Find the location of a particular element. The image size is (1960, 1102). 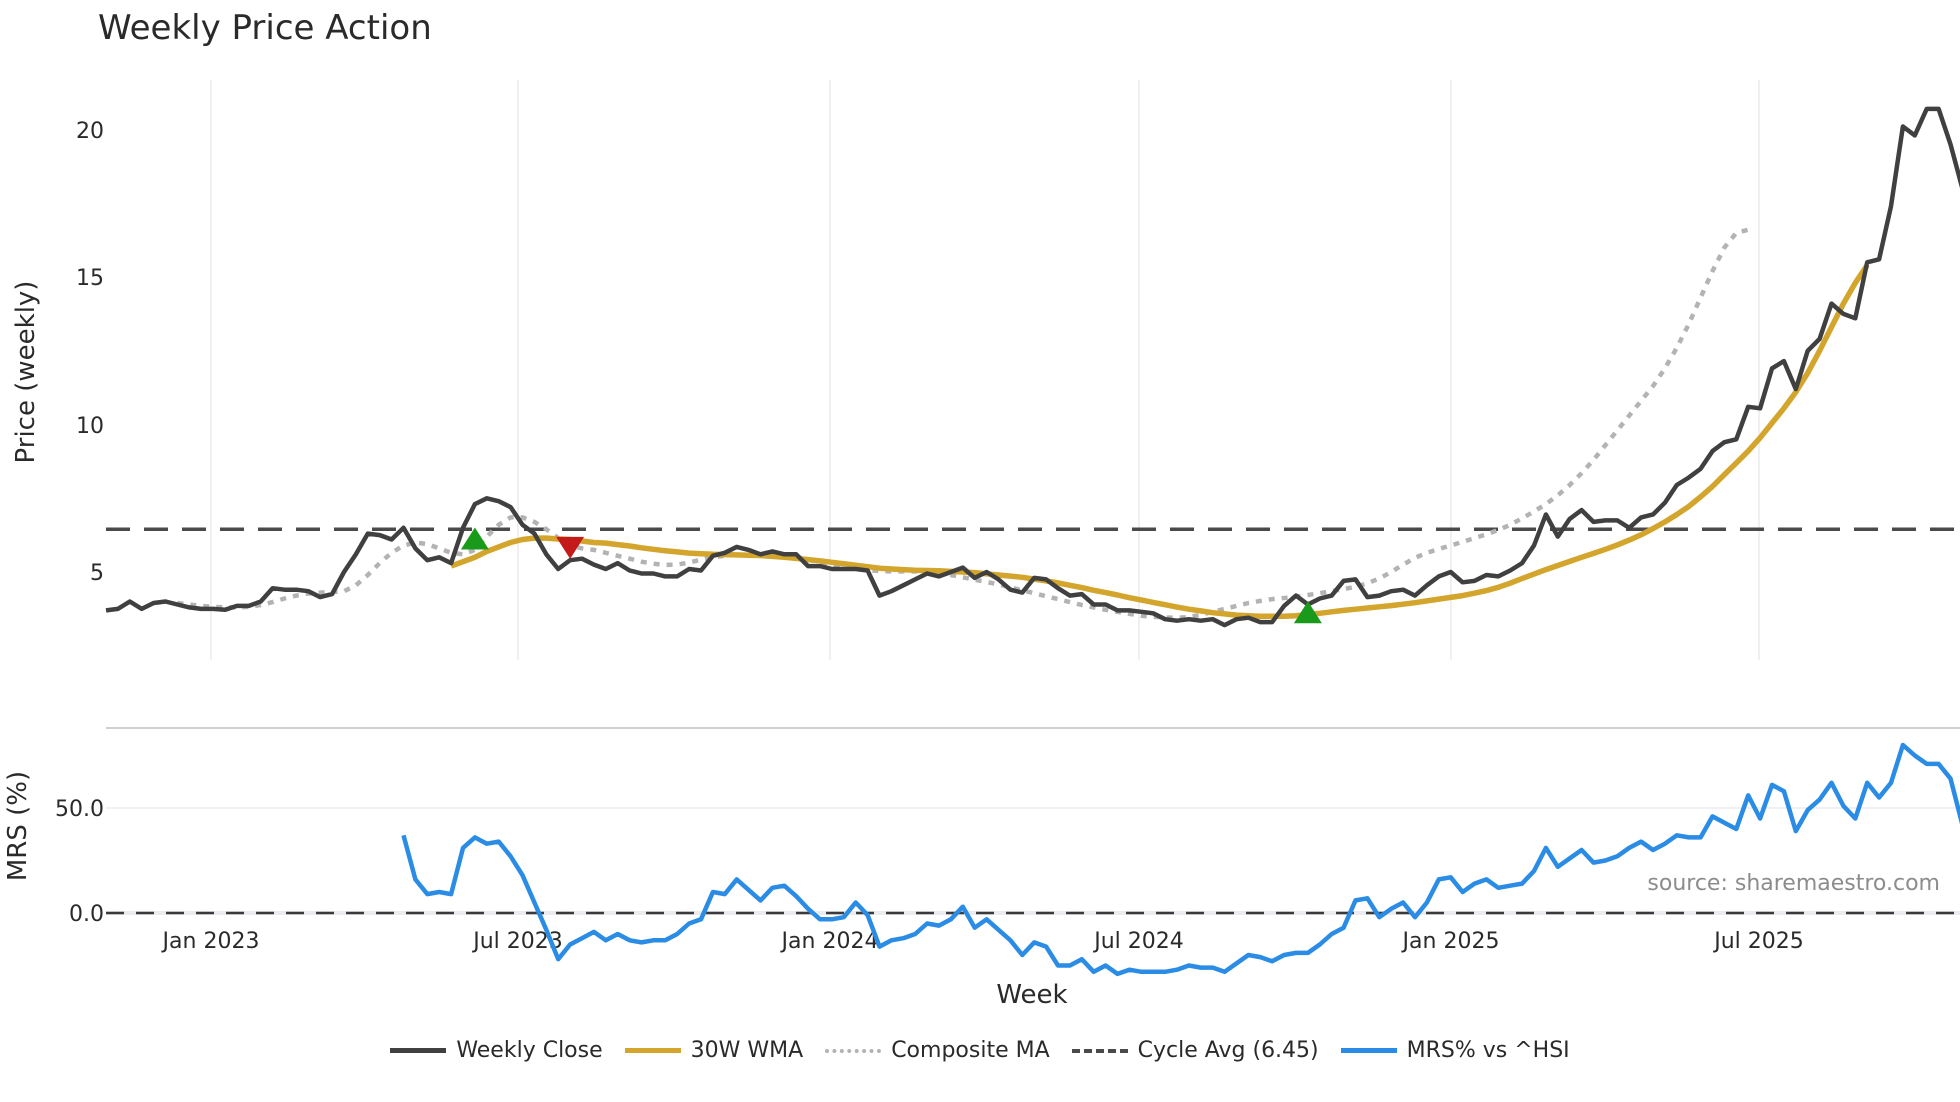

legend-label: MRS% vs ^HSI is located at coordinates (1488, 1050).